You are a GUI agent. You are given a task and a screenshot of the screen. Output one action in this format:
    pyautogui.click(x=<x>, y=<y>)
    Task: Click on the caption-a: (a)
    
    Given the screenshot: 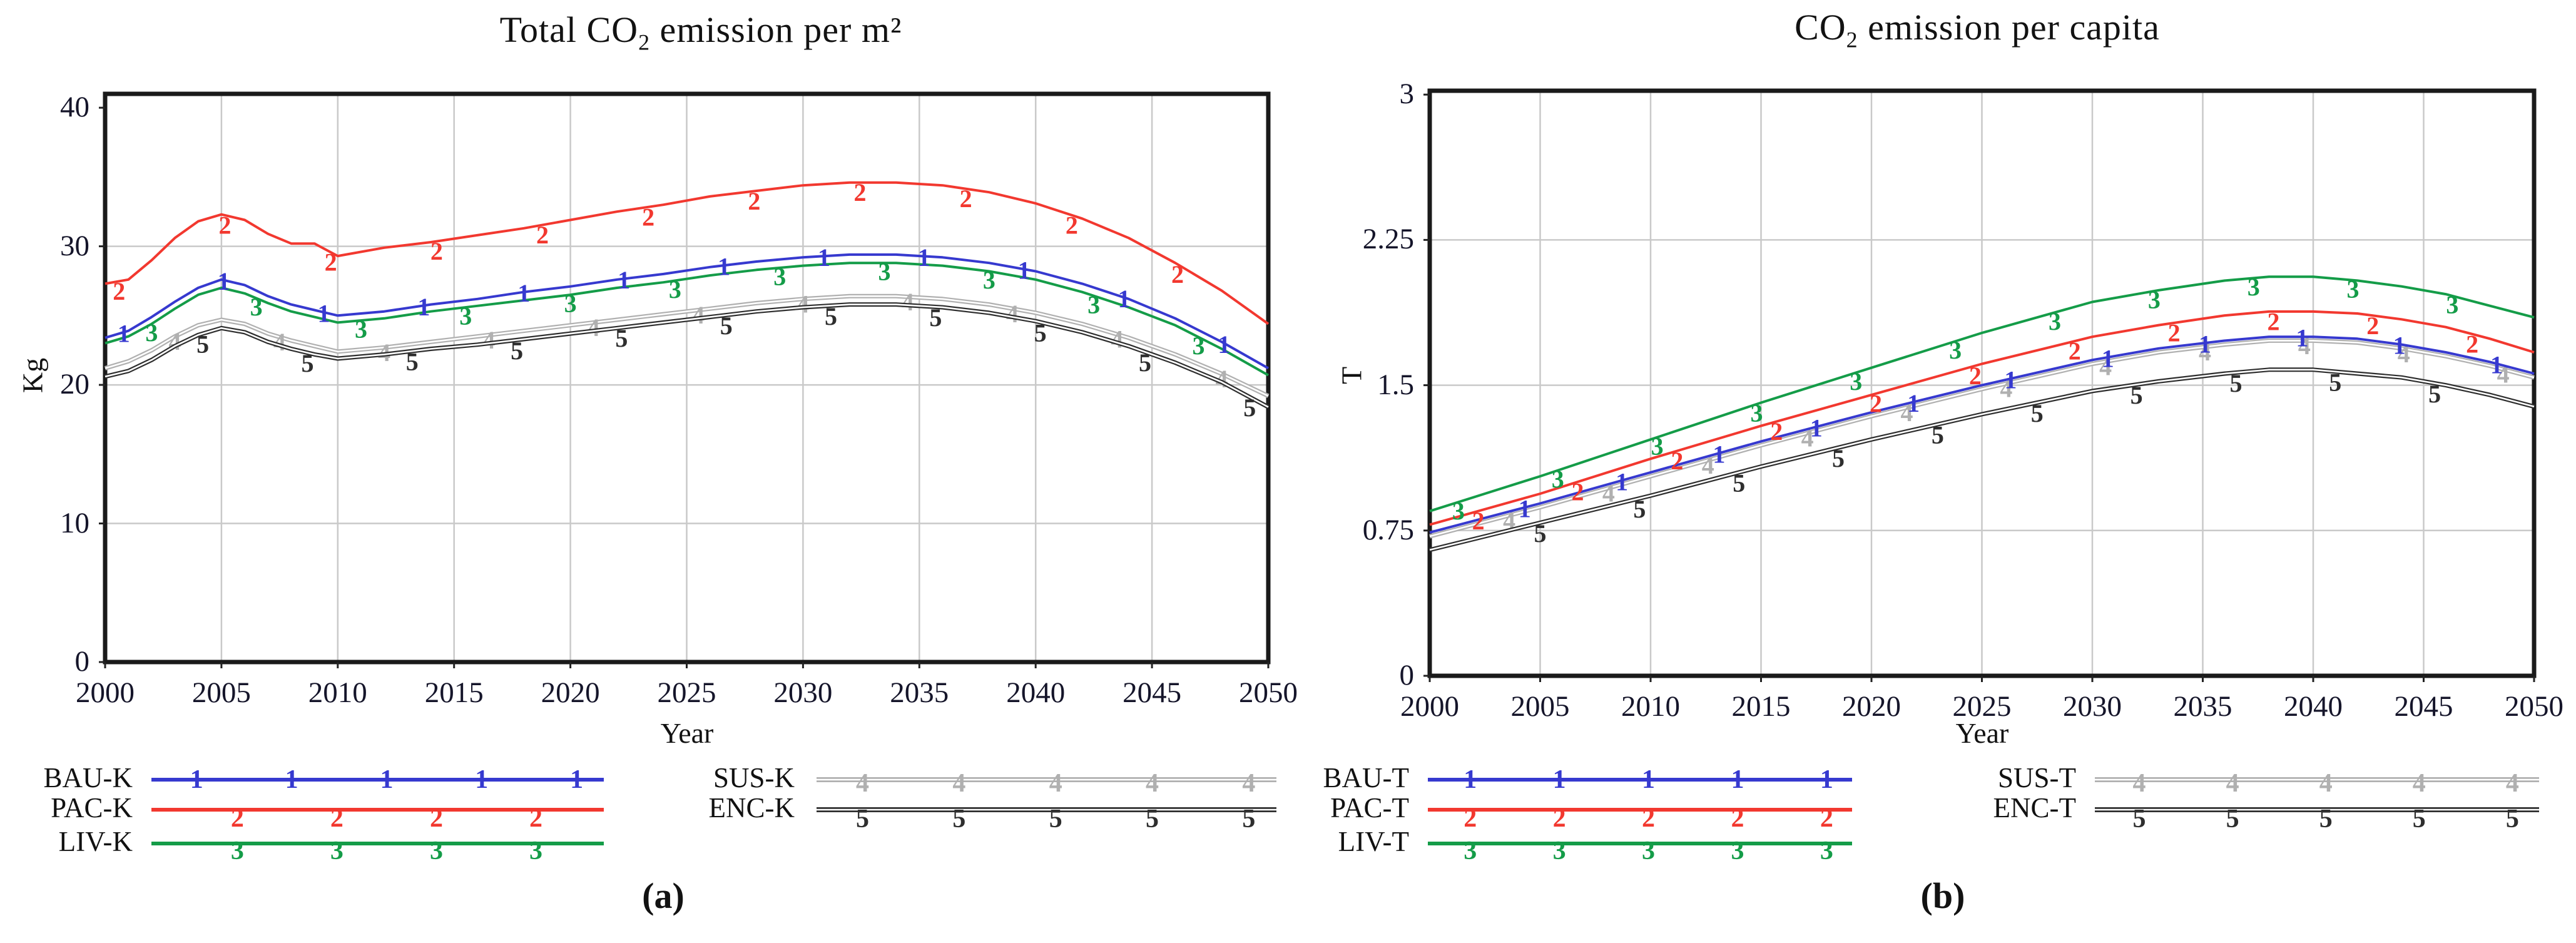 What is the action you would take?
    pyautogui.click(x=664, y=895)
    